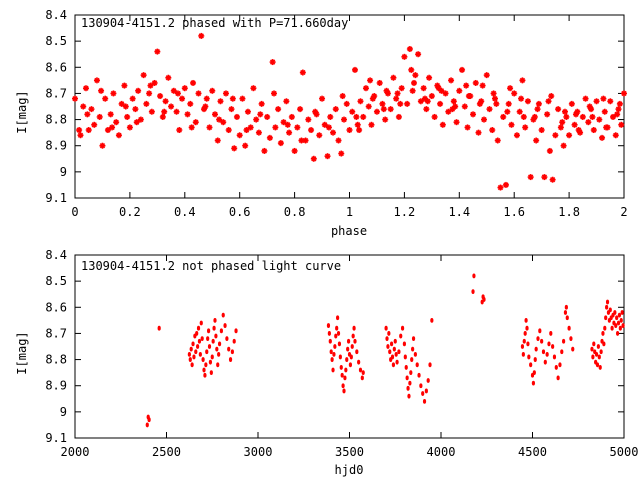 This screenshot has width=640, height=480. Describe the element at coordinates (214, 23) in the screenshot. I see `chart-title-phased: 130904-4151.2 phased with P=71.660day` at that location.